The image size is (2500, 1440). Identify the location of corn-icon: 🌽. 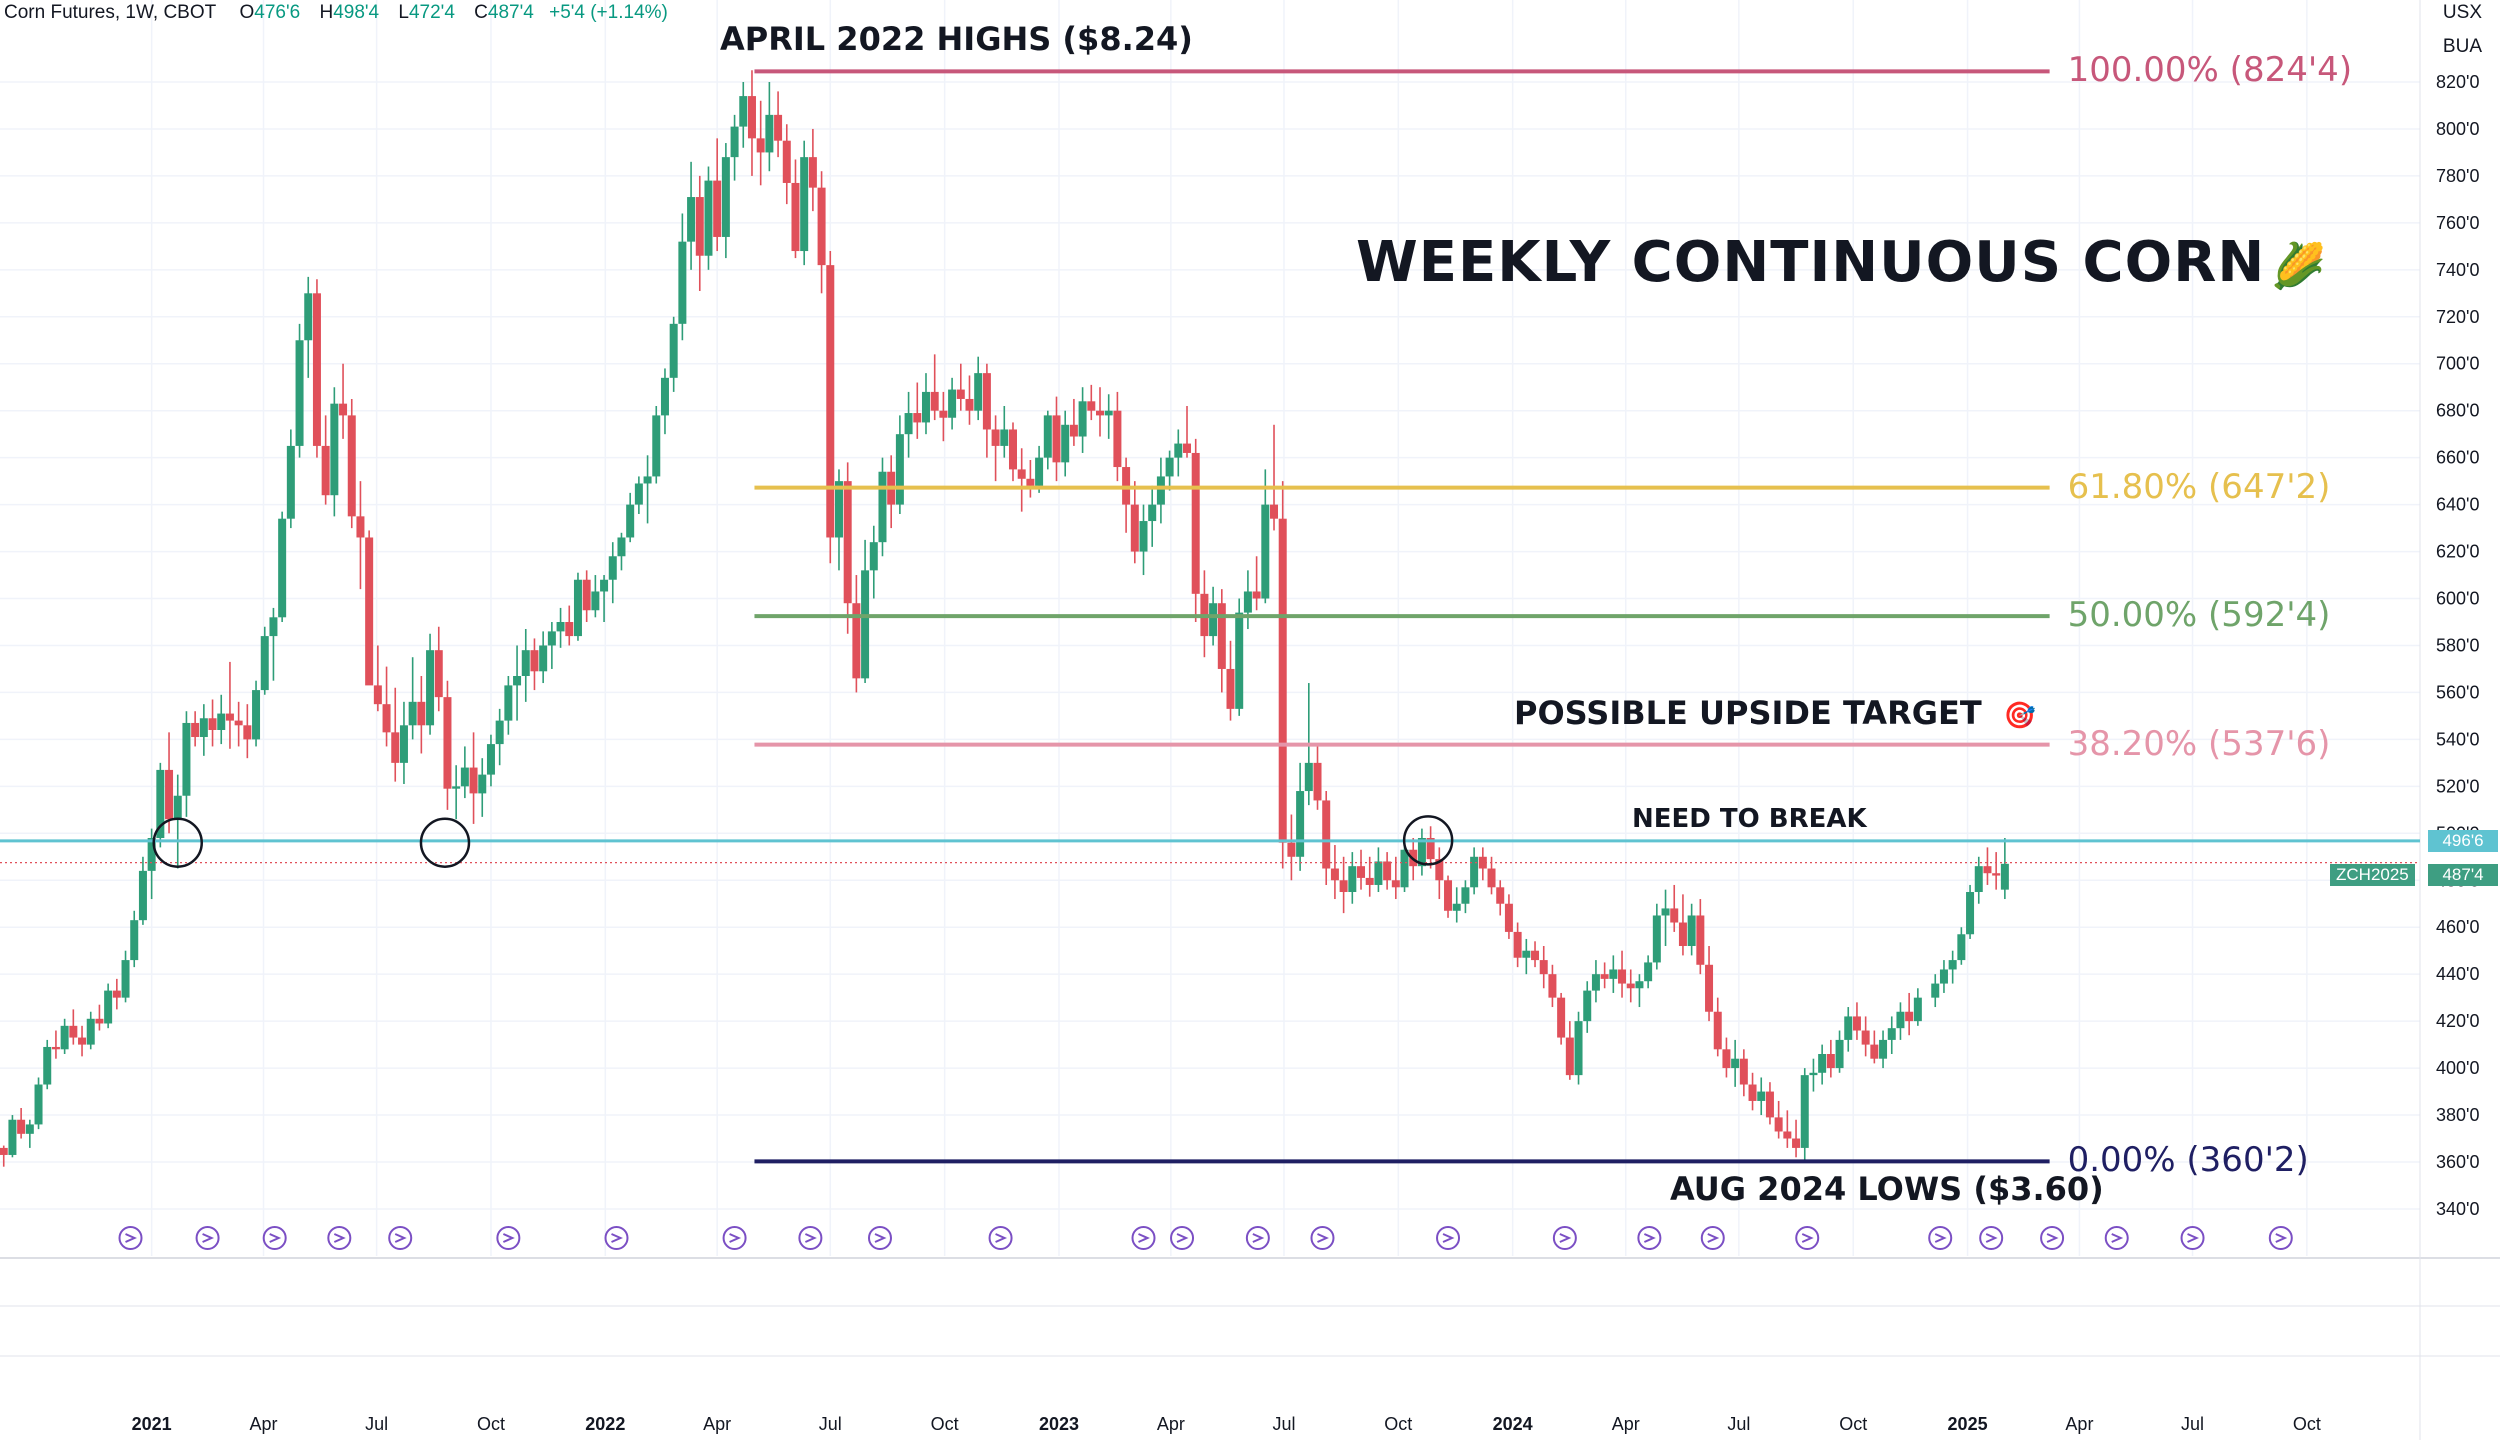
(2299, 266).